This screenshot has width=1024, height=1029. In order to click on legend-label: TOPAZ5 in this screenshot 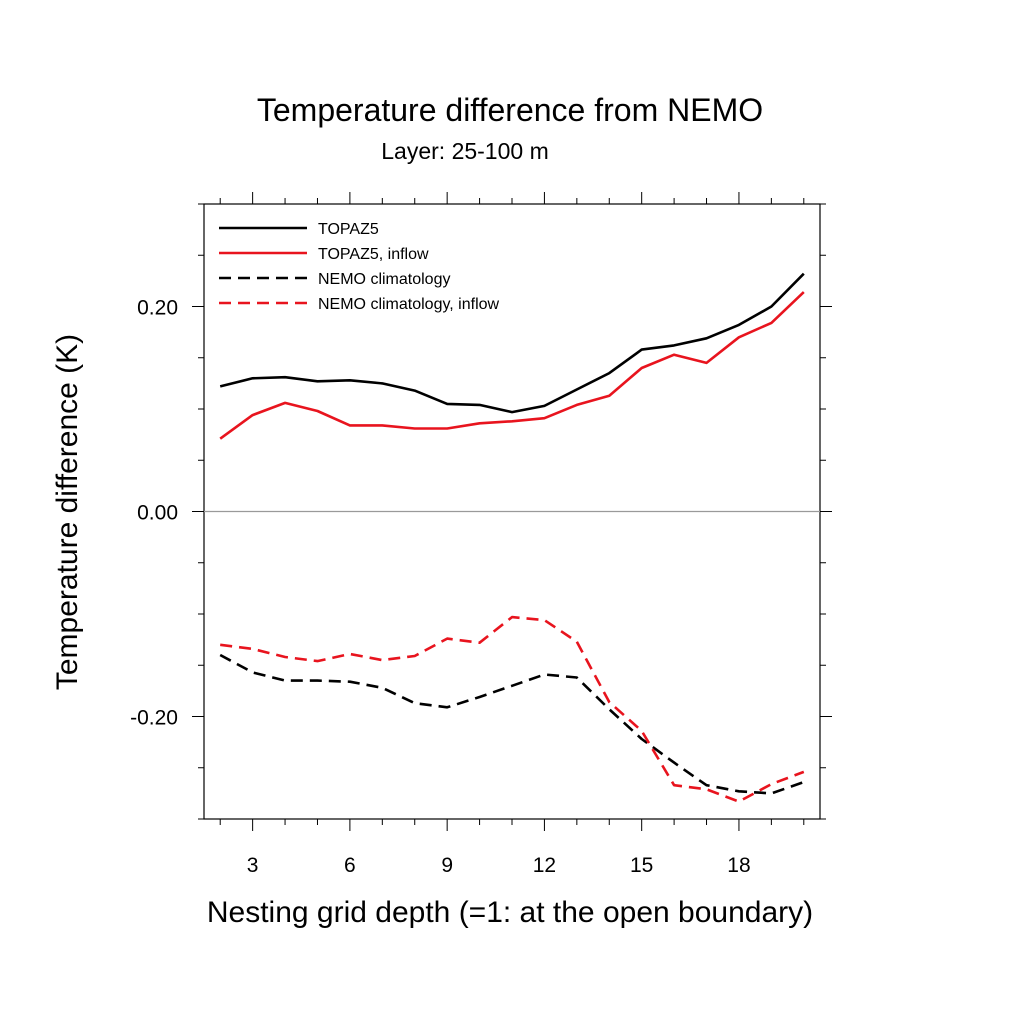, I will do `click(348, 229)`.